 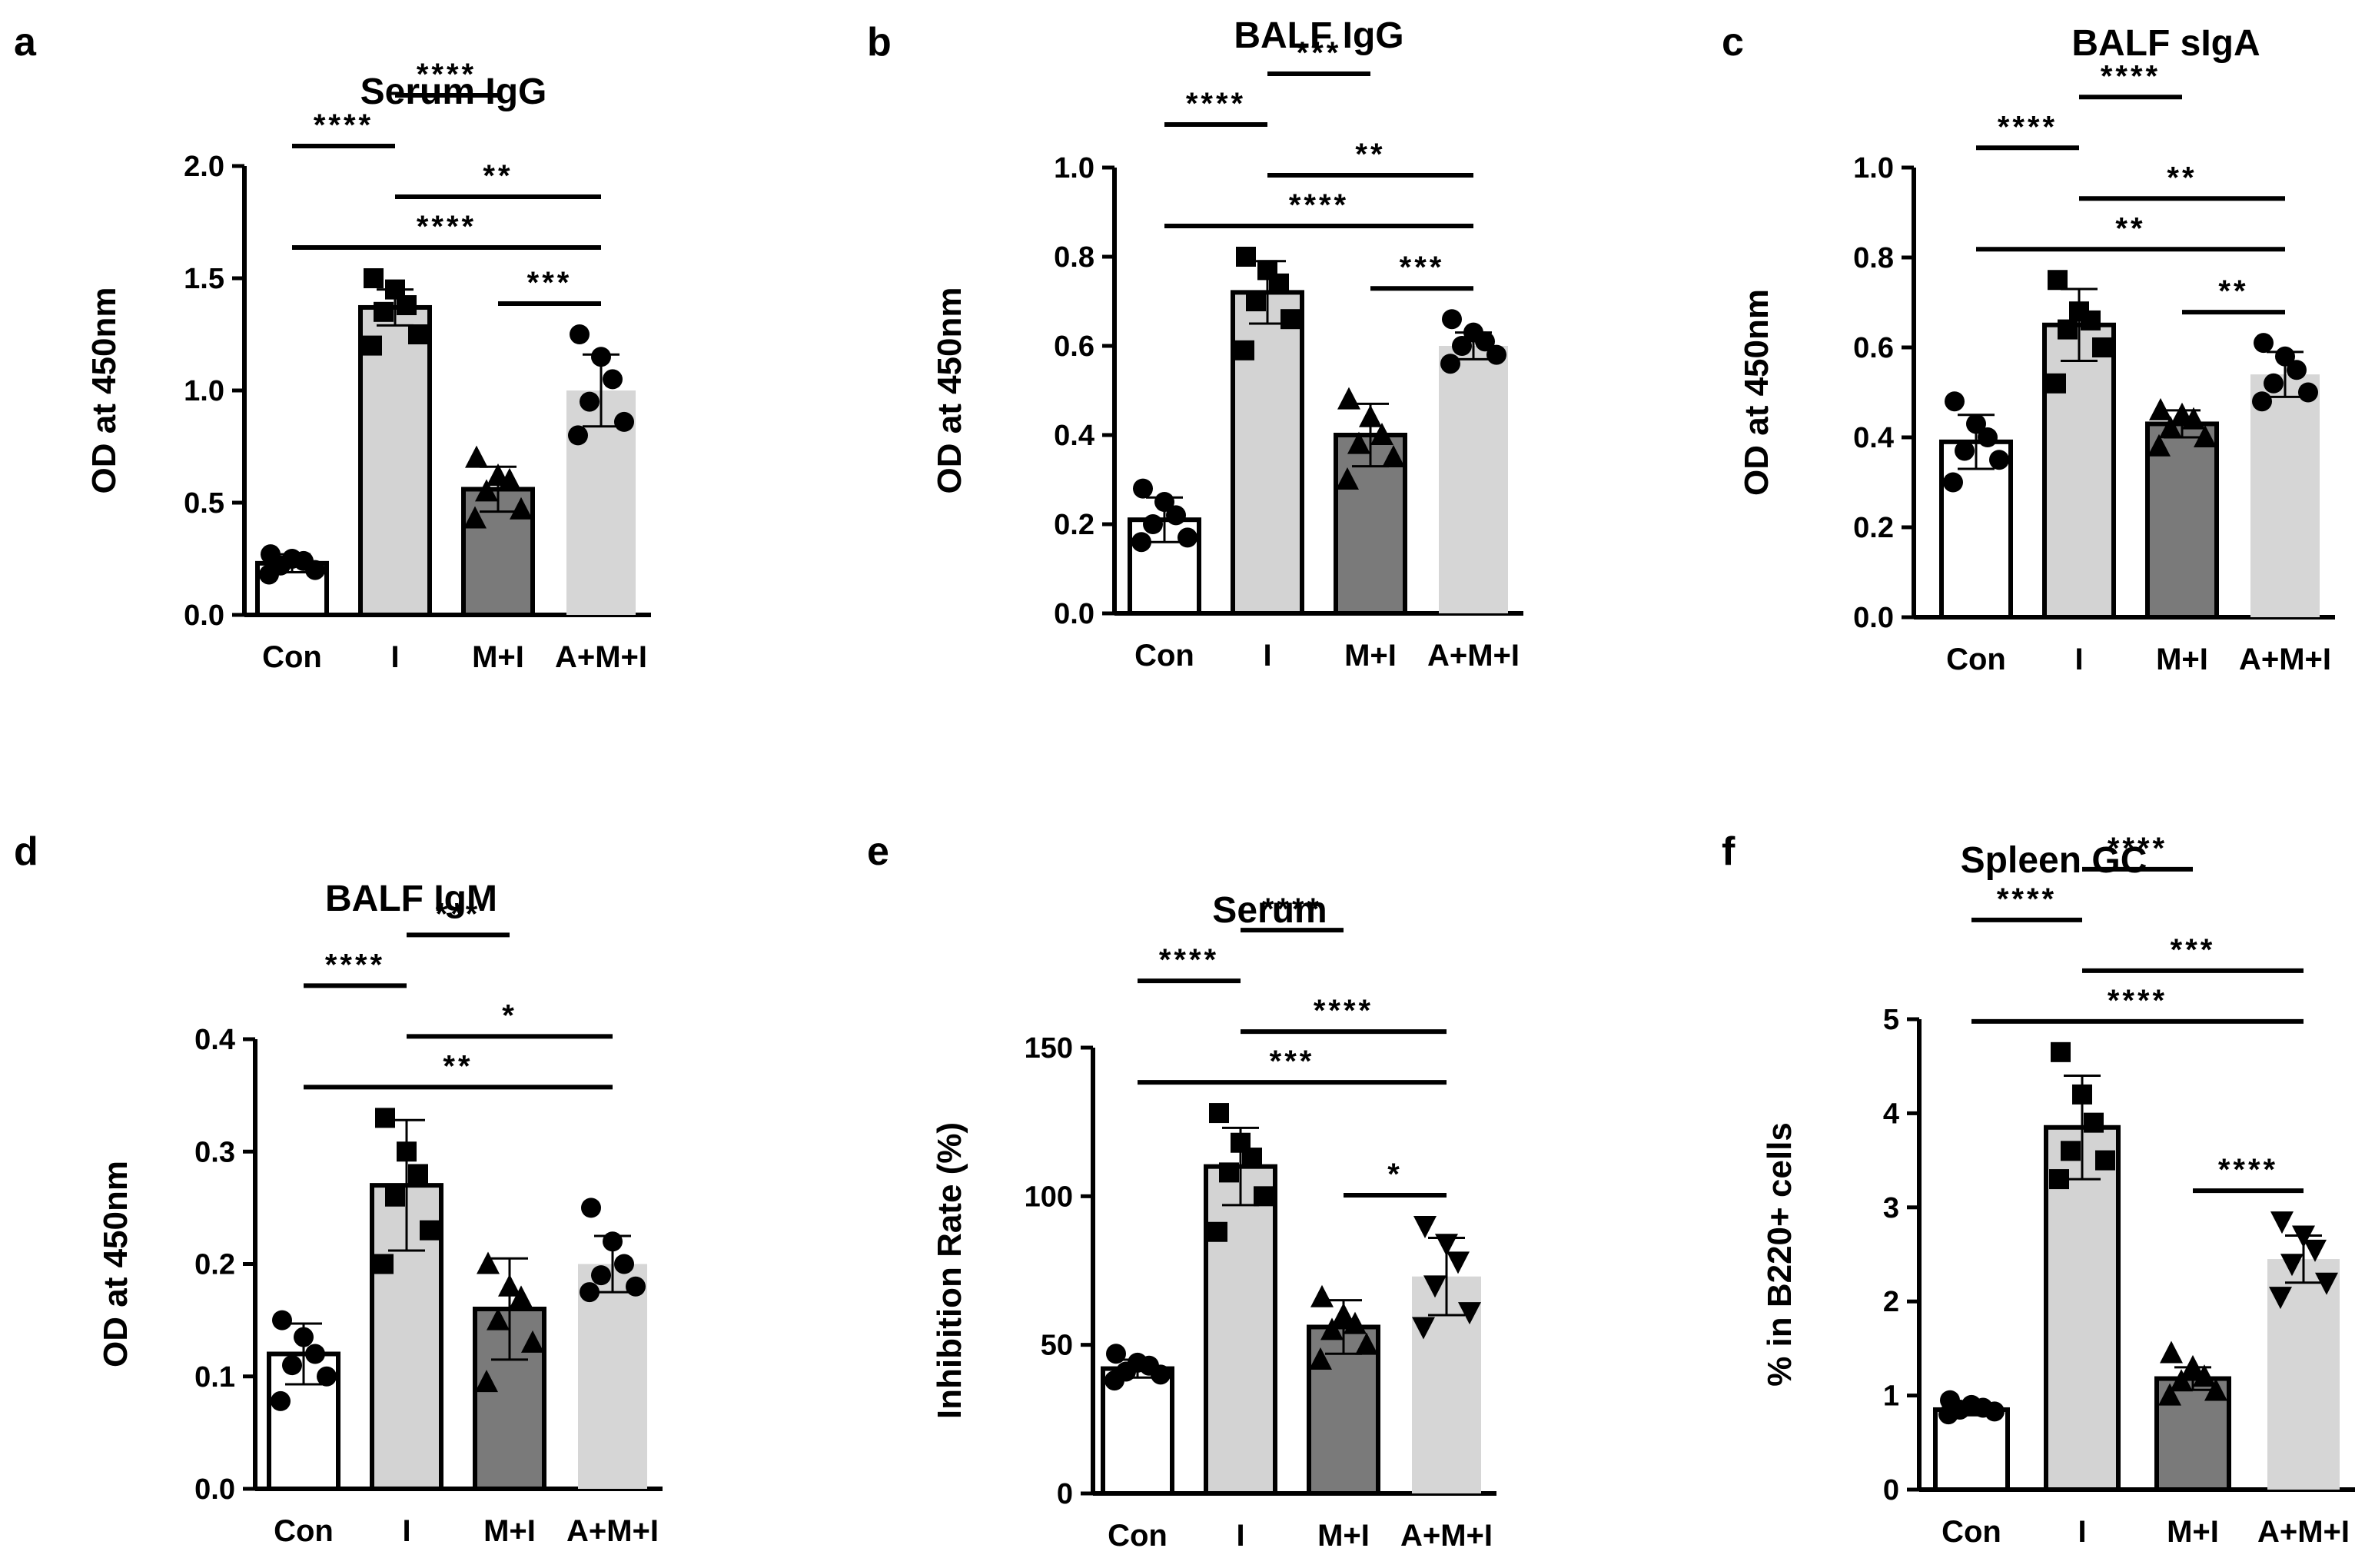 I want to click on y-tick-label: 3, so click(x=1891, y=1208).